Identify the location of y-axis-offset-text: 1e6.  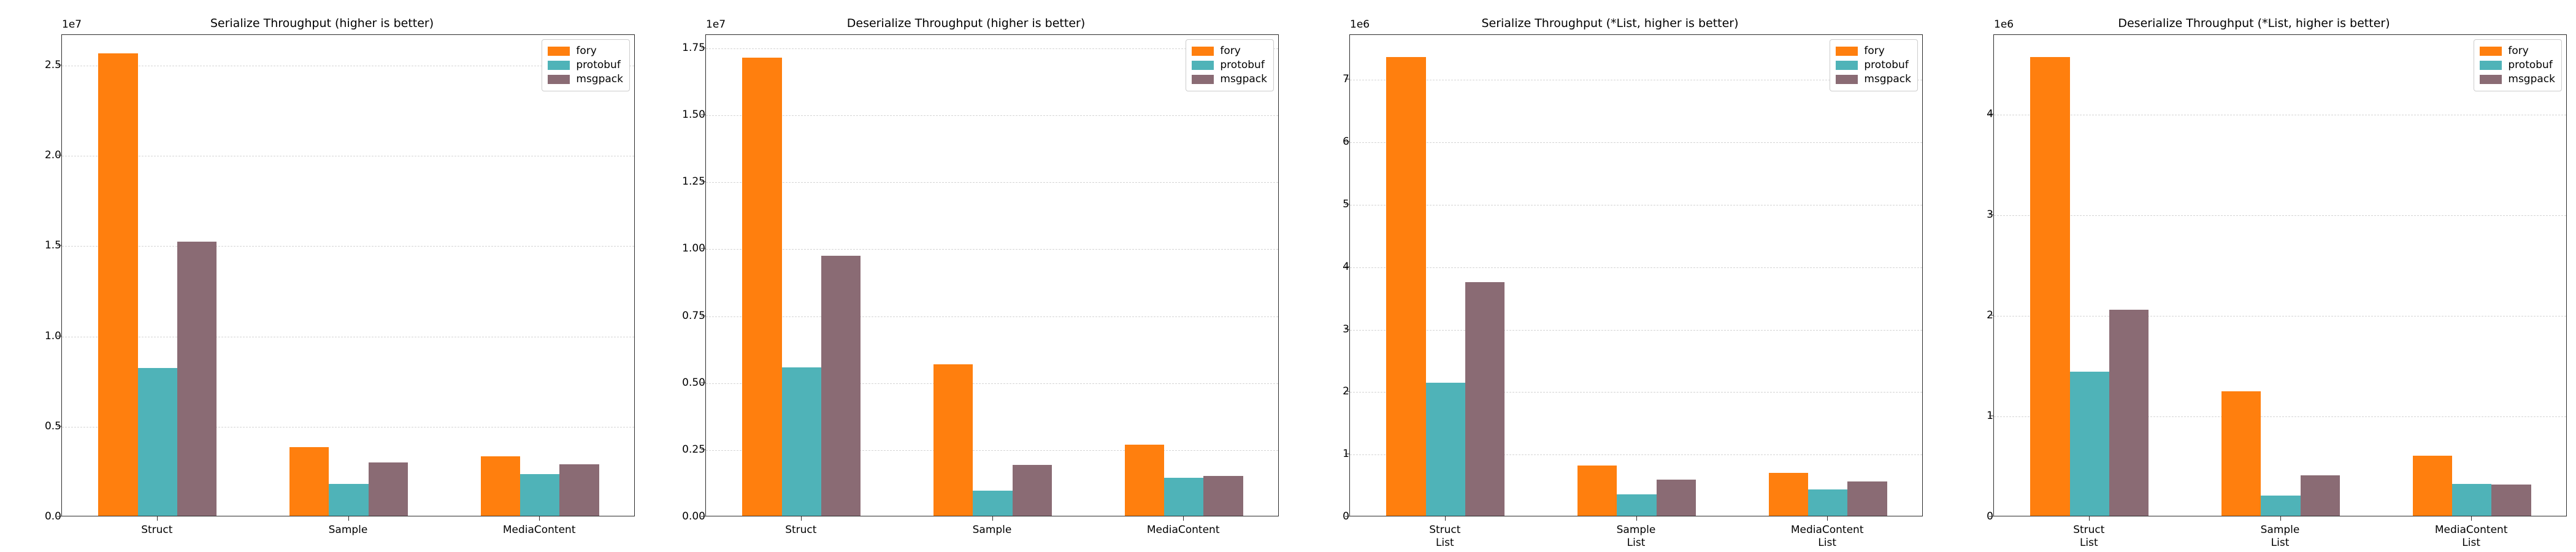
(2004, 24).